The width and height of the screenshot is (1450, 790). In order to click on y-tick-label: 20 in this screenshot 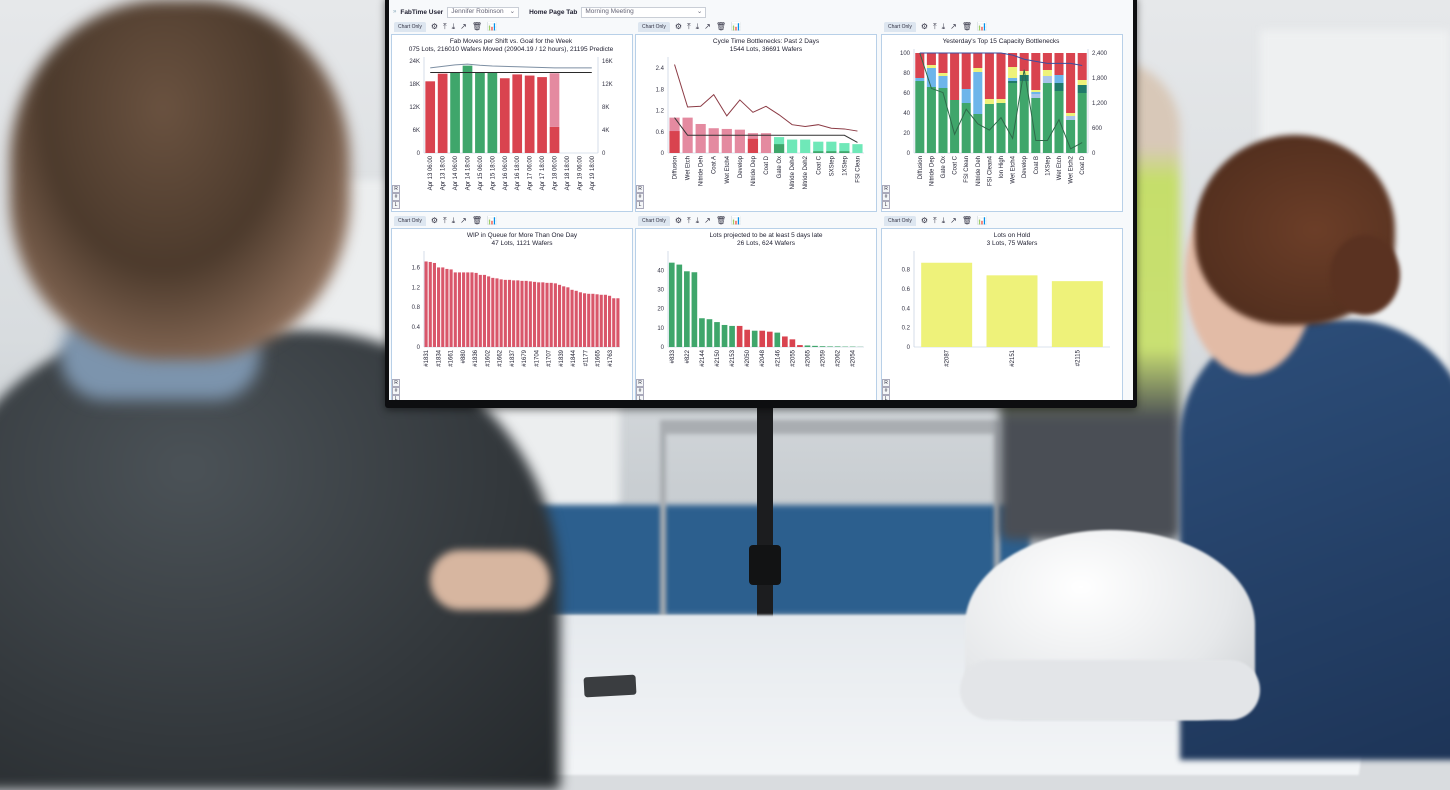, I will do `click(660, 310)`.